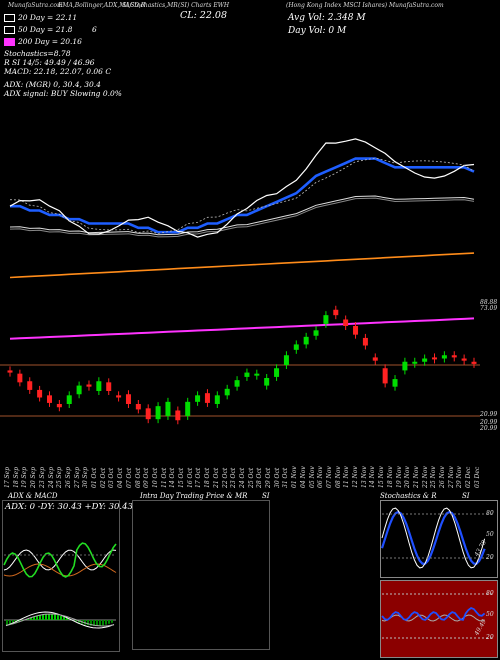 This screenshot has height=660, width=500. Describe the element at coordinates (347, 477) in the screenshot. I see `date-label: 11 Nov` at that location.